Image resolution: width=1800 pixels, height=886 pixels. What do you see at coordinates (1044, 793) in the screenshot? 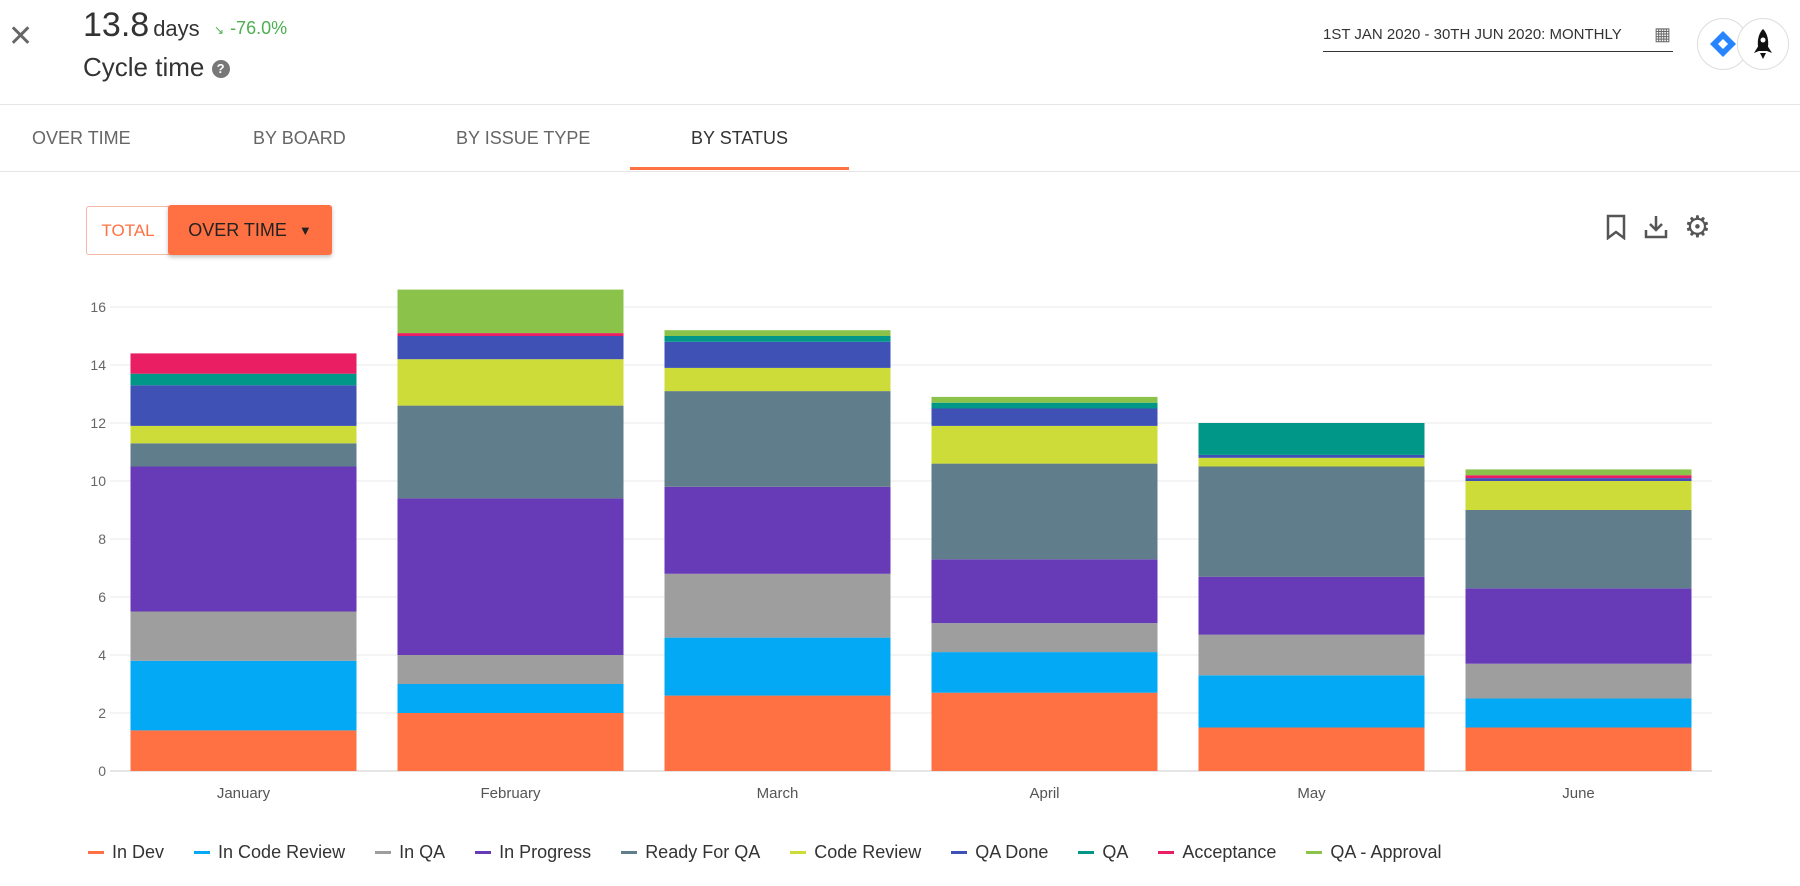
I see `x-tick-label: April` at bounding box center [1044, 793].